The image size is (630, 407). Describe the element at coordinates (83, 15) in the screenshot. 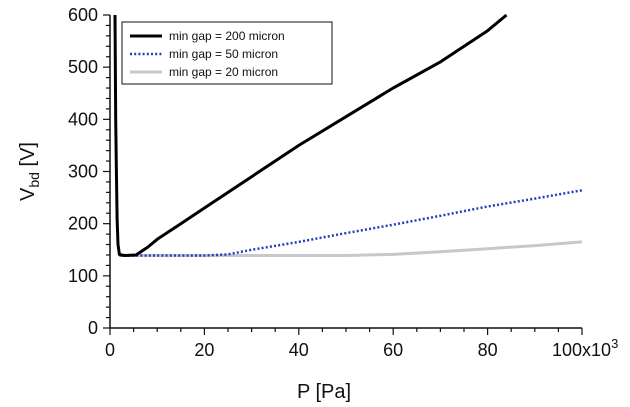

I see `y-tick-label-6: 600` at that location.